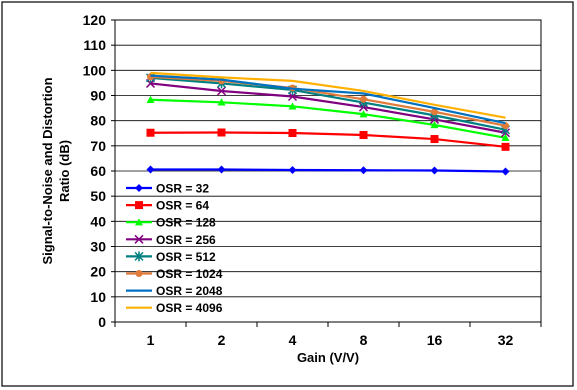 The width and height of the screenshot is (577, 390). Describe the element at coordinates (182, 206) in the screenshot. I see `legend-label: OSR = 64` at that location.